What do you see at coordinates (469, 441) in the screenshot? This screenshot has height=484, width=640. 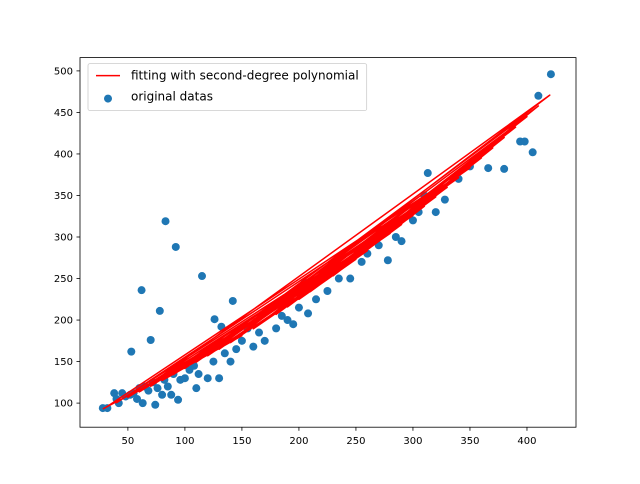 I see `x-tick-label: 350` at bounding box center [469, 441].